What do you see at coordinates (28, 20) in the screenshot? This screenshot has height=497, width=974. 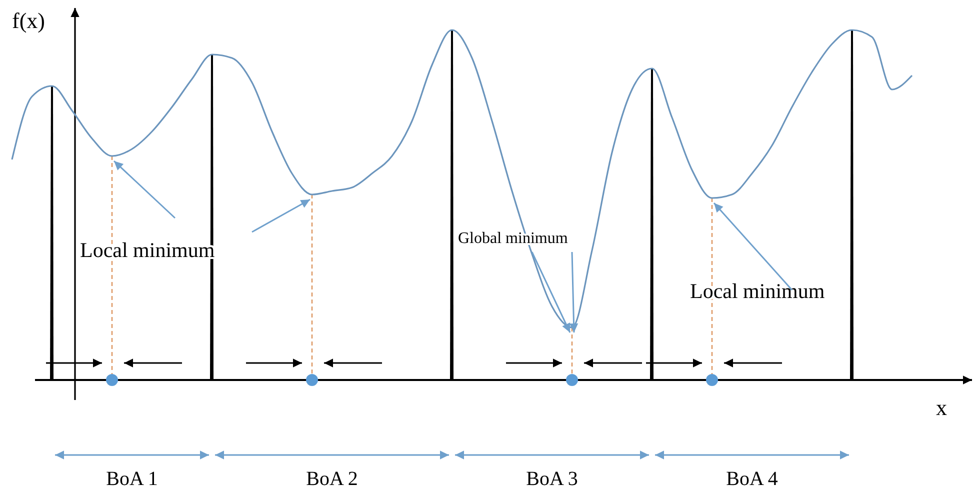 I see `y-axis-title: f(x)` at bounding box center [28, 20].